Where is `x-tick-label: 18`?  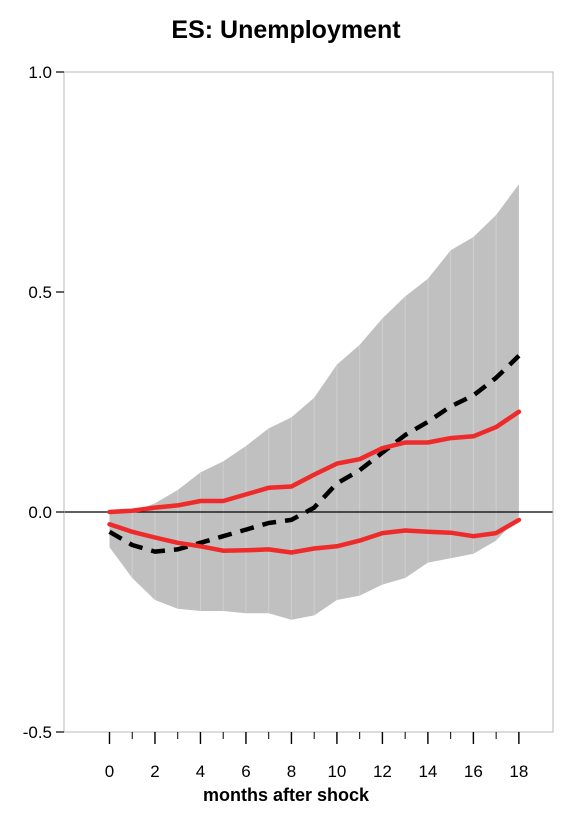
x-tick-label: 18 is located at coordinates (518, 771).